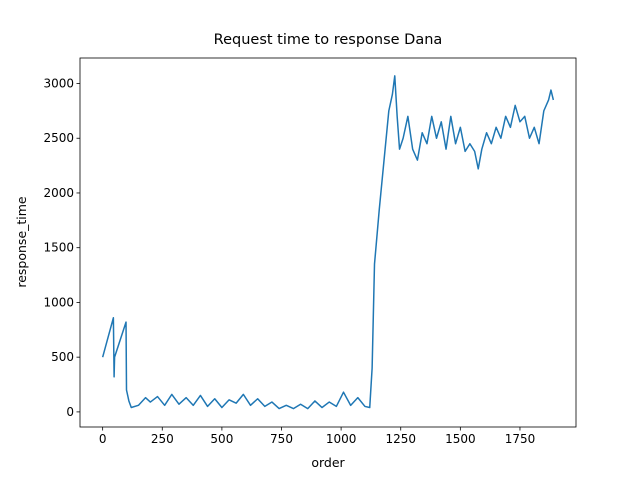  What do you see at coordinates (103, 439) in the screenshot?
I see `x-tick-label: 0` at bounding box center [103, 439].